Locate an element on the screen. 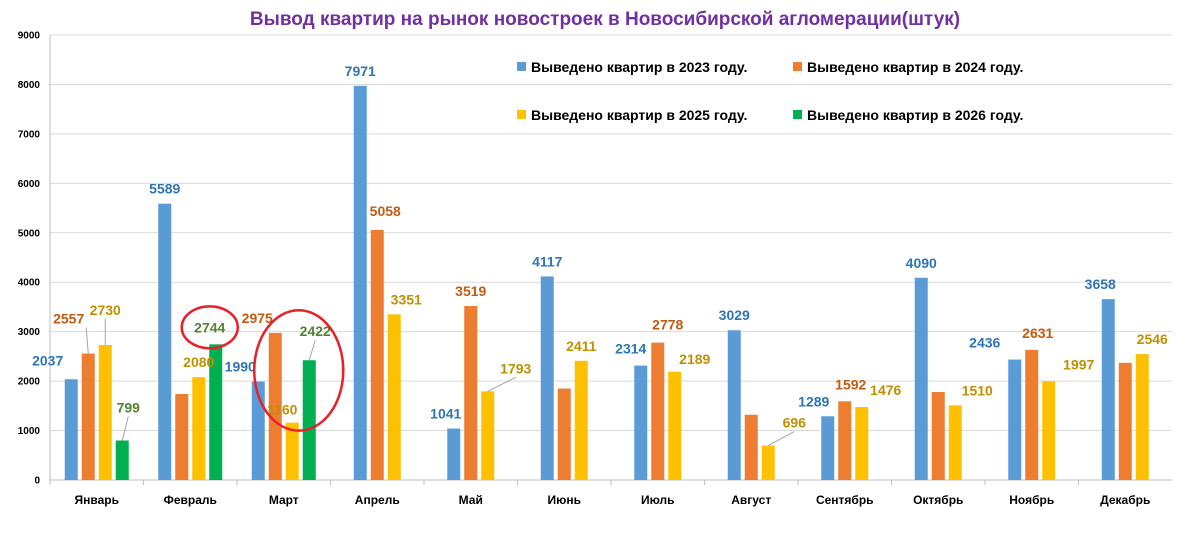 Image resolution: width=1200 pixels, height=533 pixels. data-label: 7971 is located at coordinates (360, 71).